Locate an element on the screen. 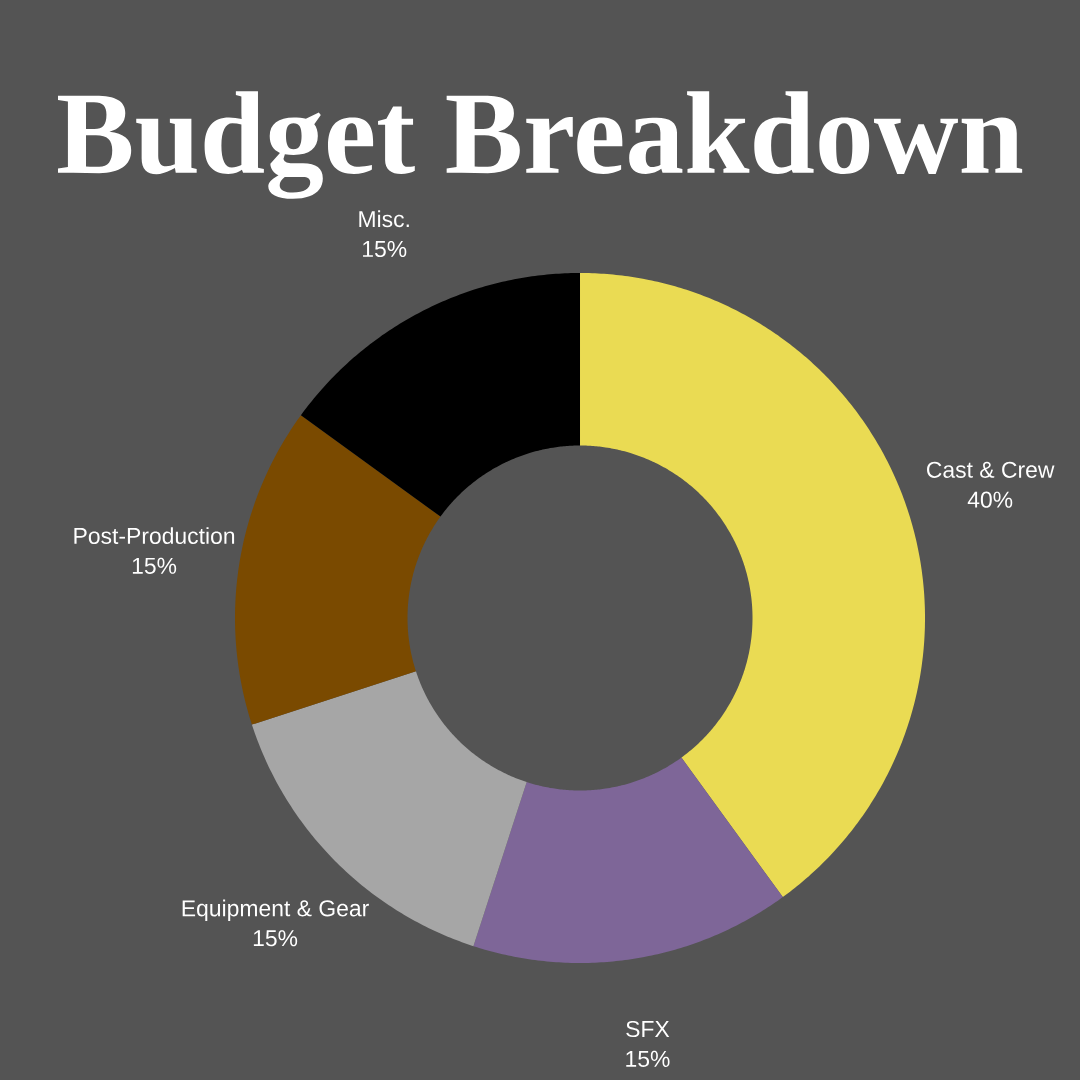 This screenshot has width=1080, height=1080. slice-label: SFX is located at coordinates (648, 1029).